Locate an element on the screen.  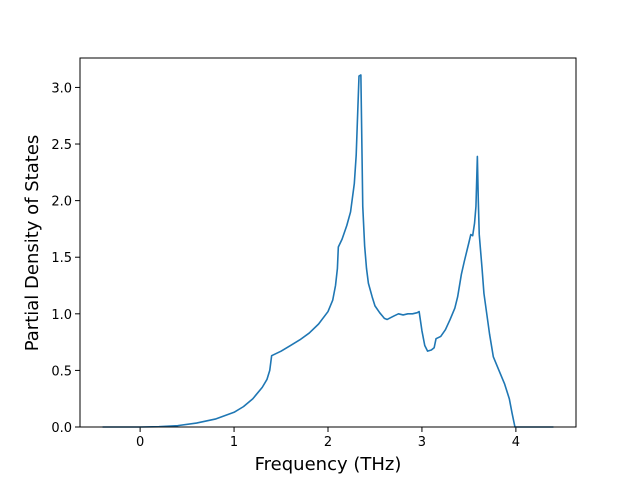
y-tick-label: 2.5 is located at coordinates (61, 145).